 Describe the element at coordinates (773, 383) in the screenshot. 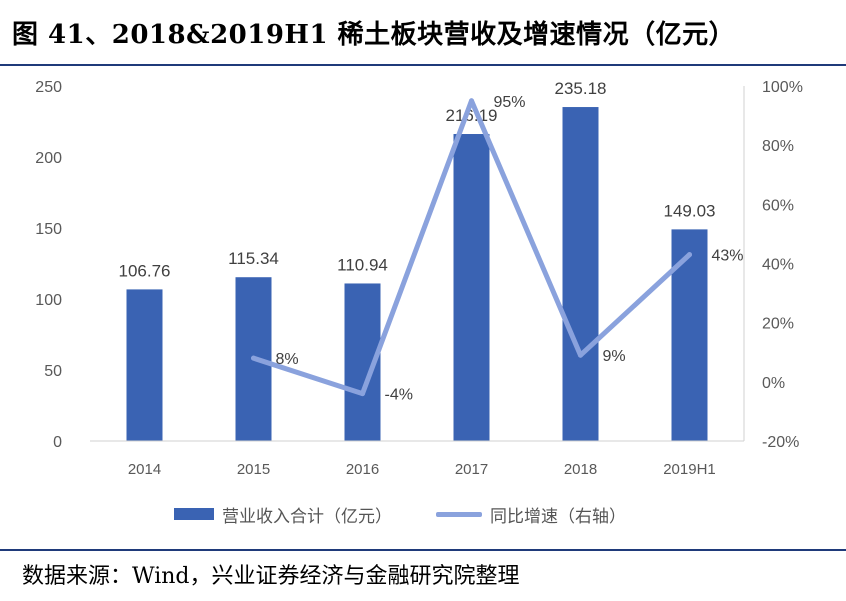

I see `right-tick-label: 0%` at that location.